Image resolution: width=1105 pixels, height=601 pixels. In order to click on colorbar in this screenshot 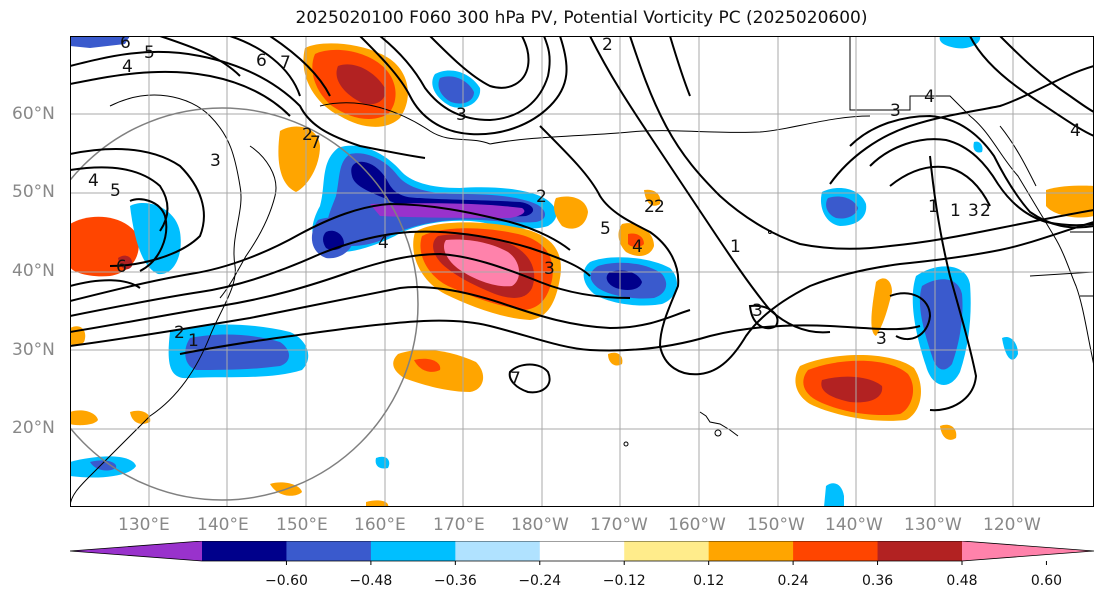, I will do `click(582, 553)`.